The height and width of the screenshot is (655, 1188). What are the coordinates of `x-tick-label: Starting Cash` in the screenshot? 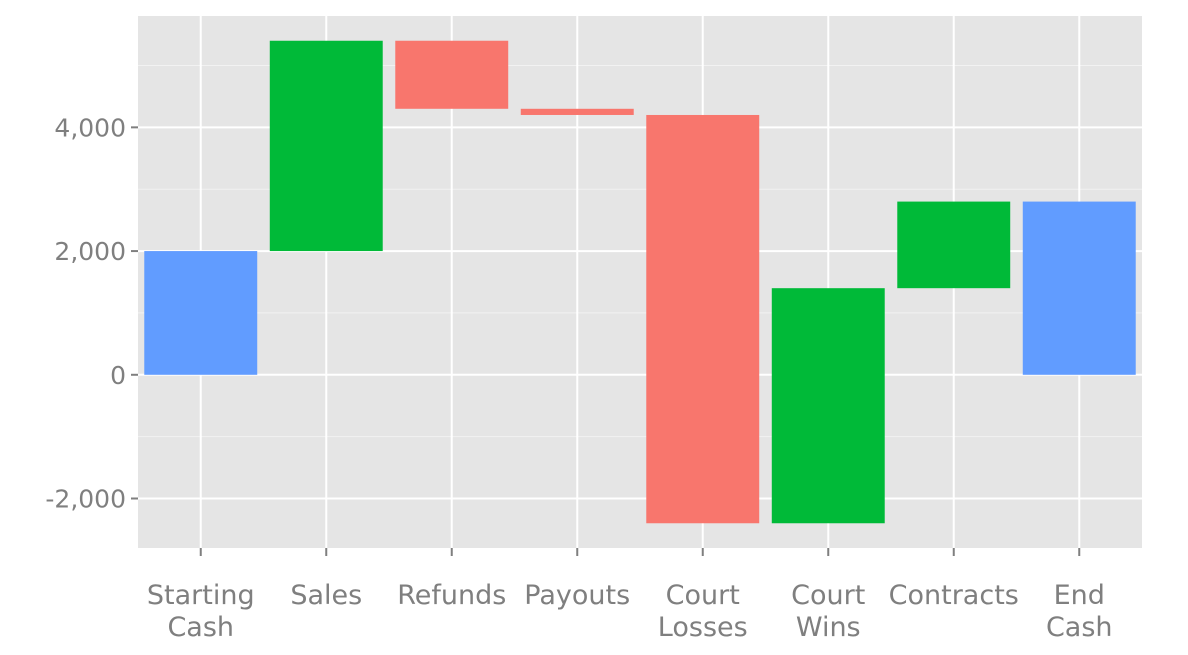 It's located at (201, 611).